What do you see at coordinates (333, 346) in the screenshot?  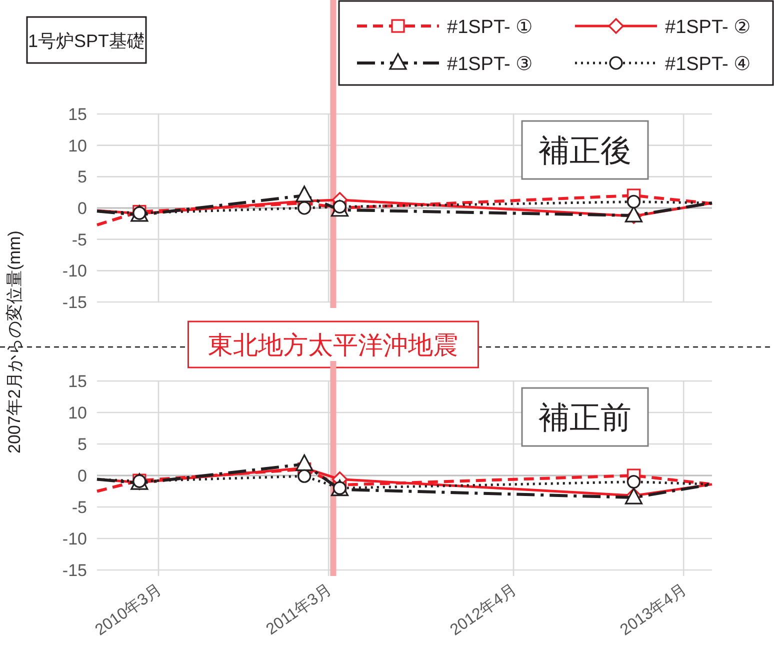 I see `ref-line-label: 東北地方太平洋沖地震` at bounding box center [333, 346].